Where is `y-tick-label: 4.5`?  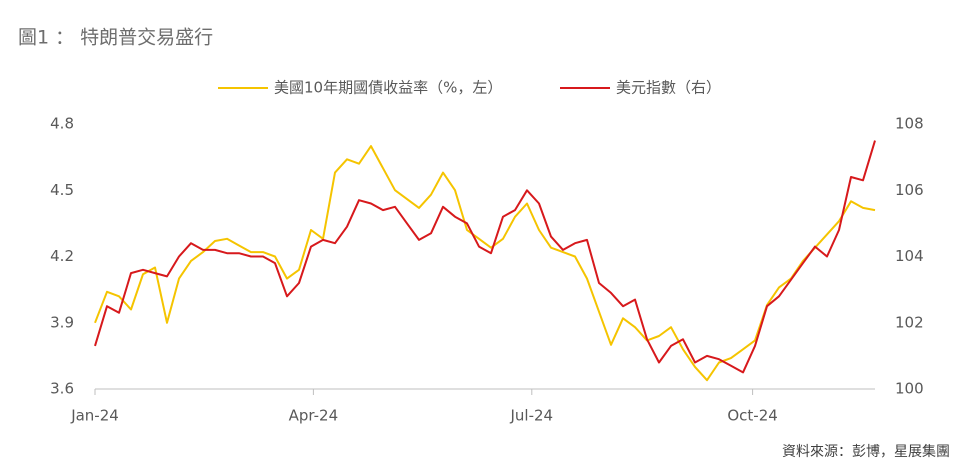 y-tick-label: 4.5 is located at coordinates (62, 190).